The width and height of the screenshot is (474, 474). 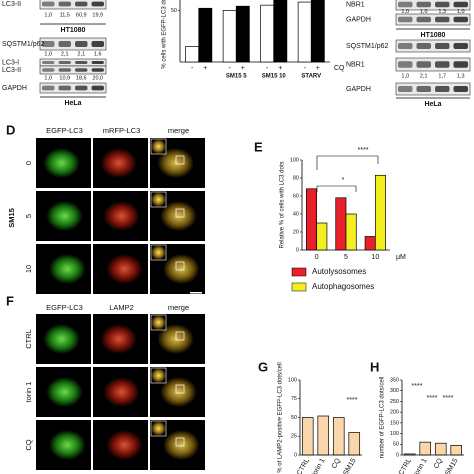 What do you see at coordinates (28, 444) in the screenshot?
I see `row-label: CQ` at bounding box center [28, 444].